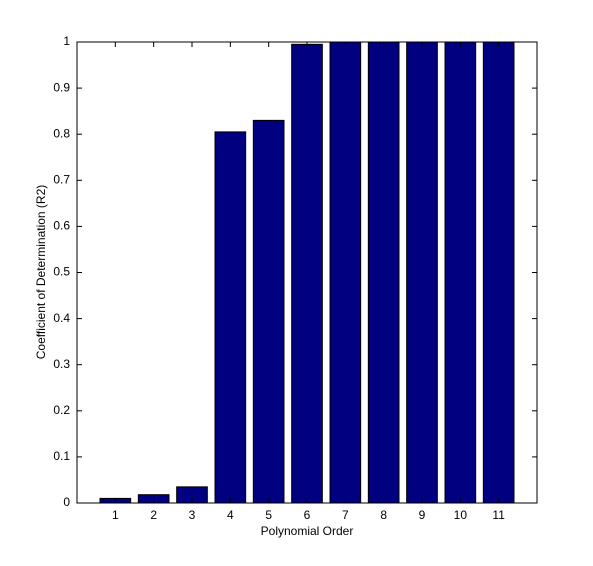  Describe the element at coordinates (61, 226) in the screenshot. I see `y-tick-label: 0.6` at that location.